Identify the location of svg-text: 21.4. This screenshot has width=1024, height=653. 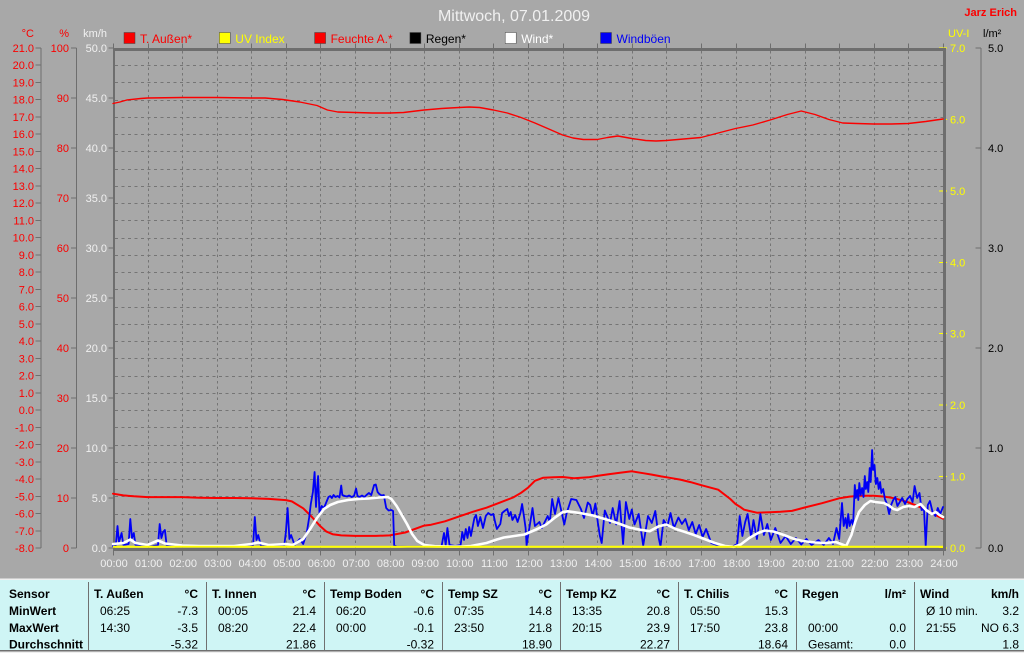
(305, 611).